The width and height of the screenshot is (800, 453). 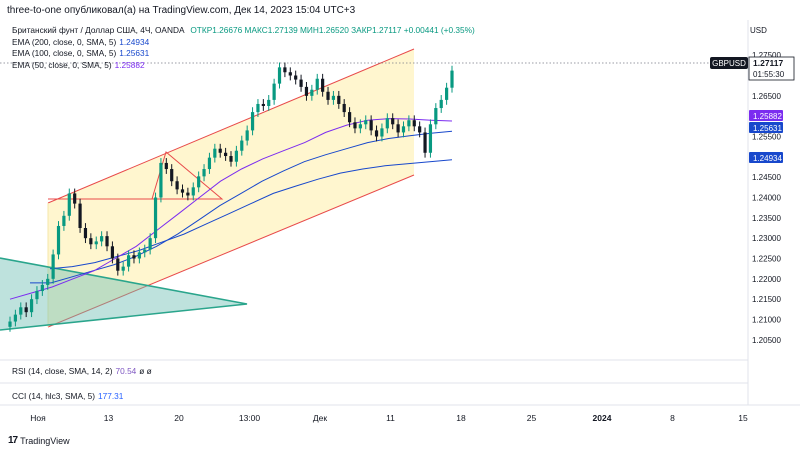 I want to click on tradingview-logo: 17 TradingView, so click(x=39, y=440).